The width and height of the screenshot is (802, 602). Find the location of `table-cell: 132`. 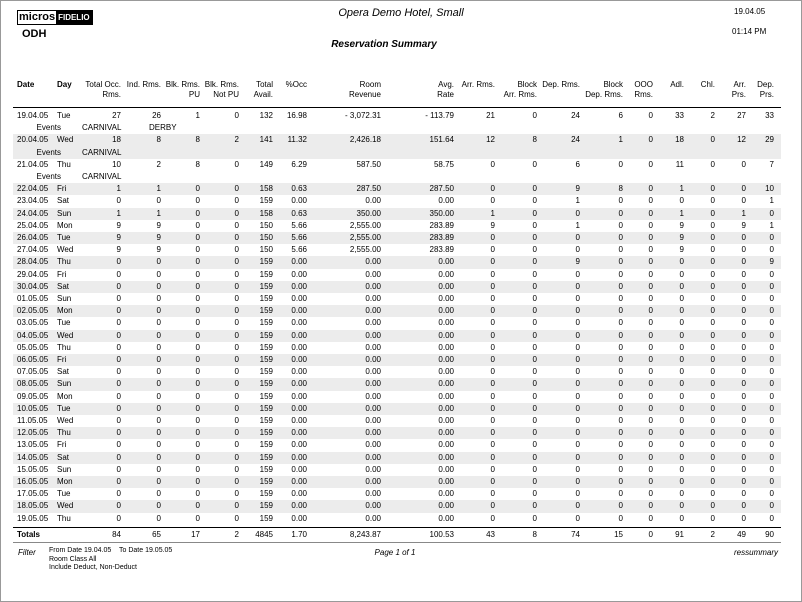

table-cell: 132 is located at coordinates (266, 115).